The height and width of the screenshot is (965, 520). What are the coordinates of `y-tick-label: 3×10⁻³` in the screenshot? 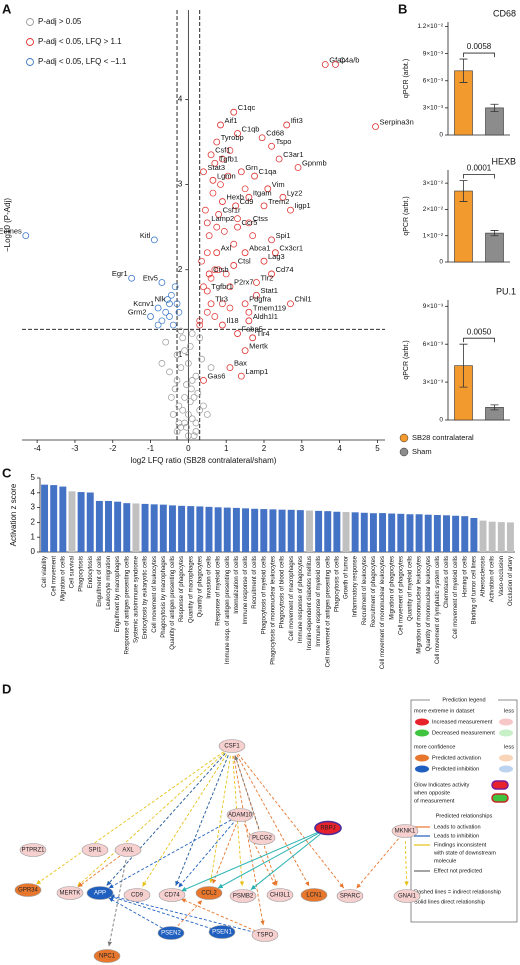 It's located at (433, 108).